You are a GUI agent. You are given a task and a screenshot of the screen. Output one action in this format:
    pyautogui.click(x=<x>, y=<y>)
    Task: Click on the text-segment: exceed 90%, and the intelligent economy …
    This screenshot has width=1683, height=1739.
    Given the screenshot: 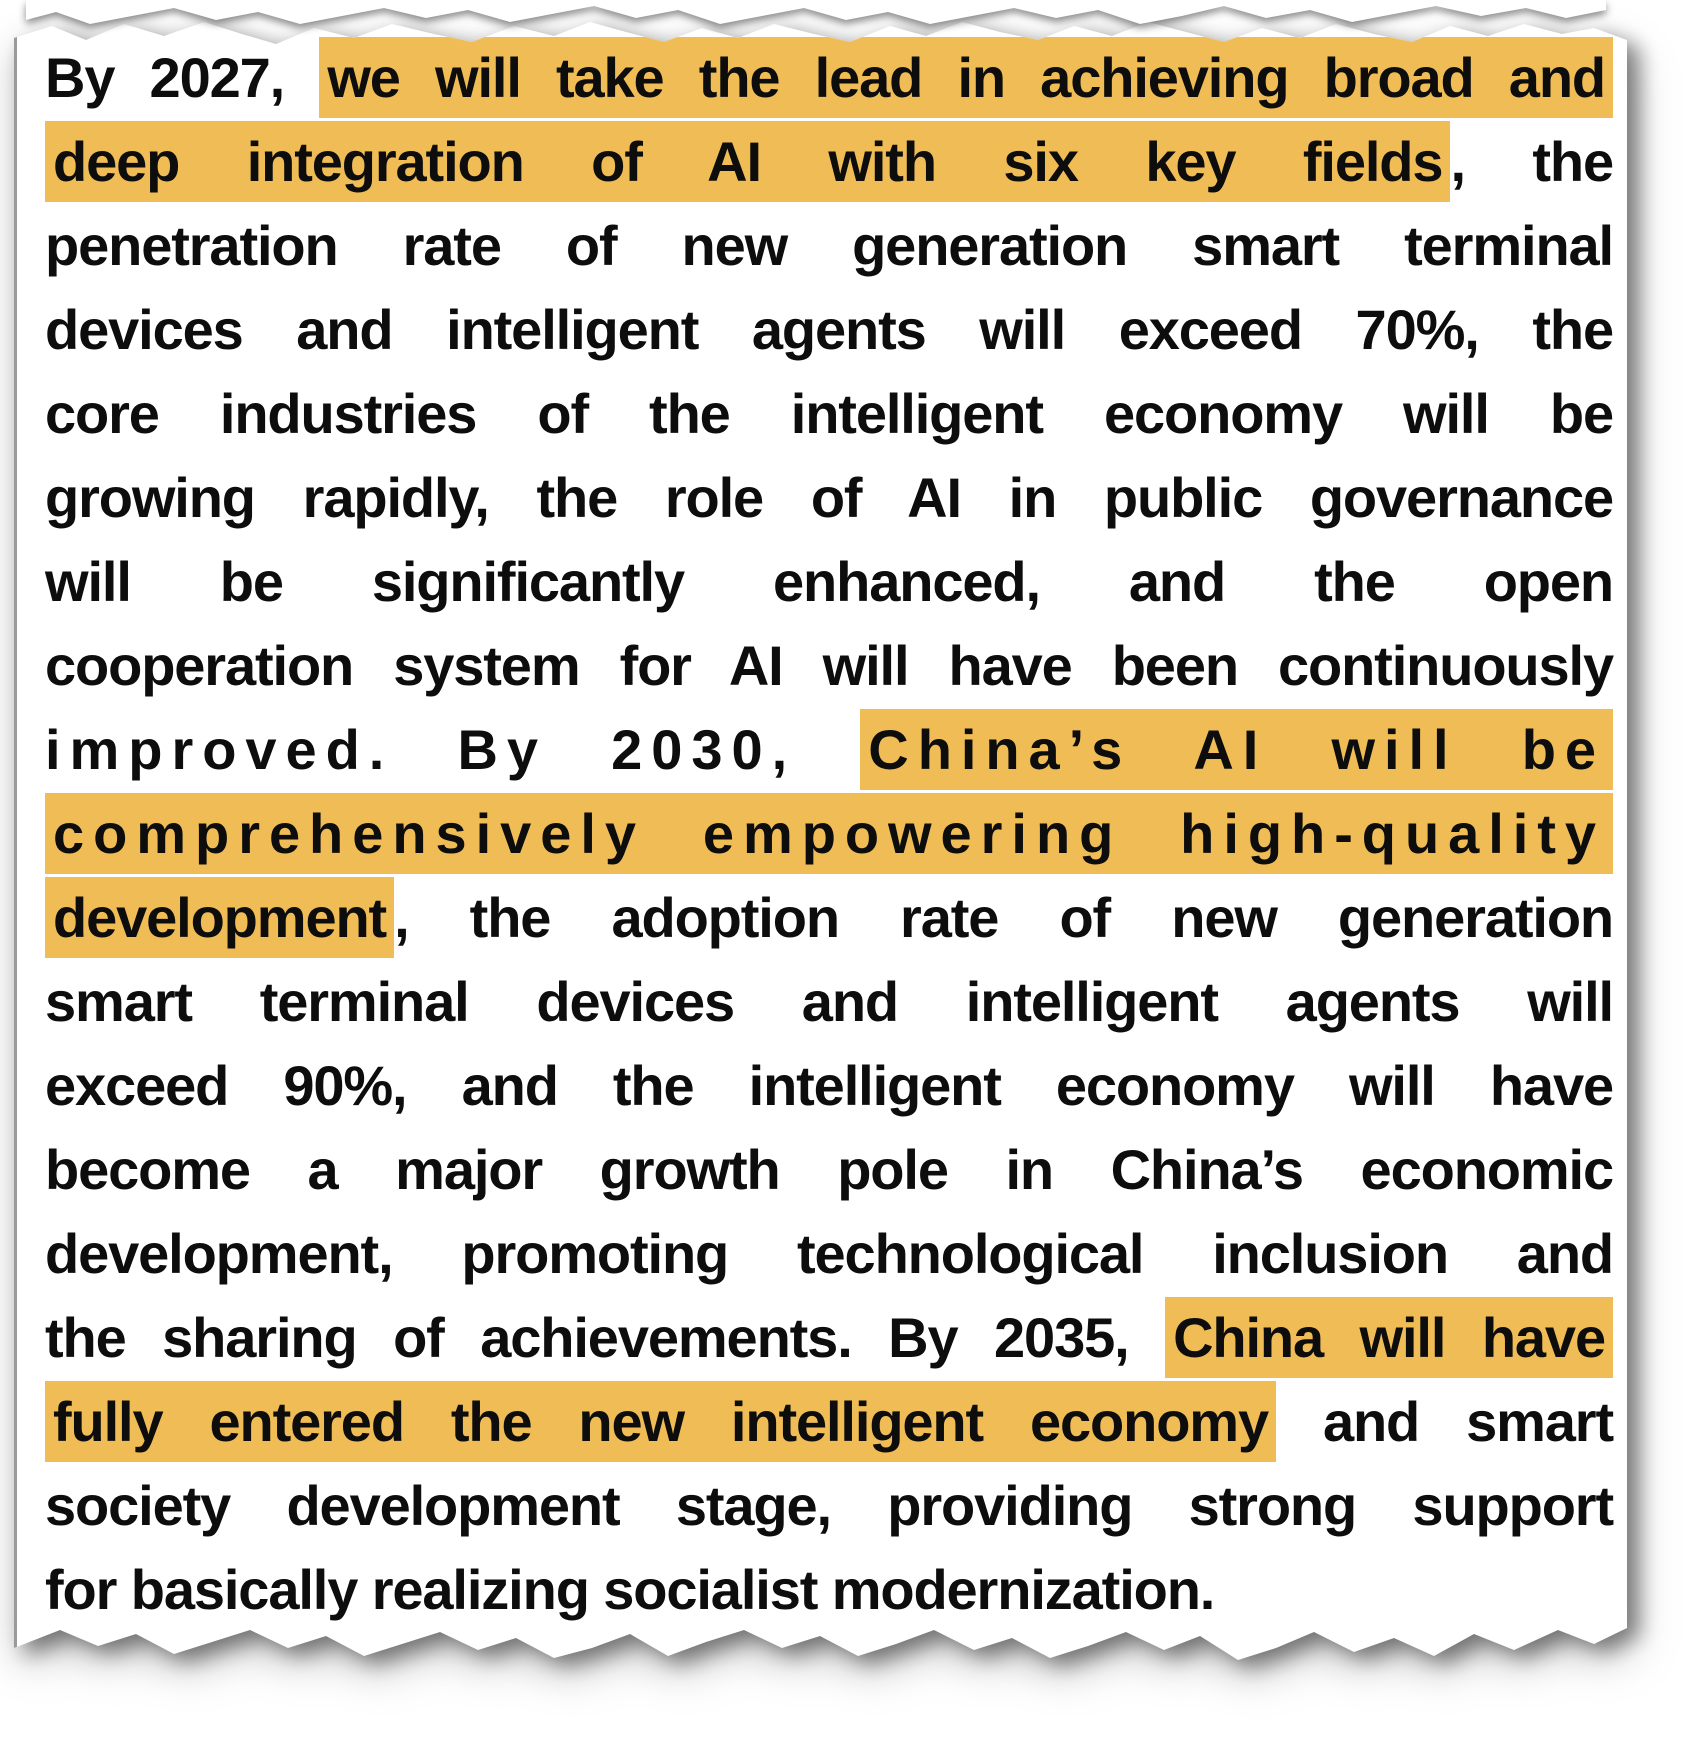 What is the action you would take?
    pyautogui.click(x=829, y=1085)
    